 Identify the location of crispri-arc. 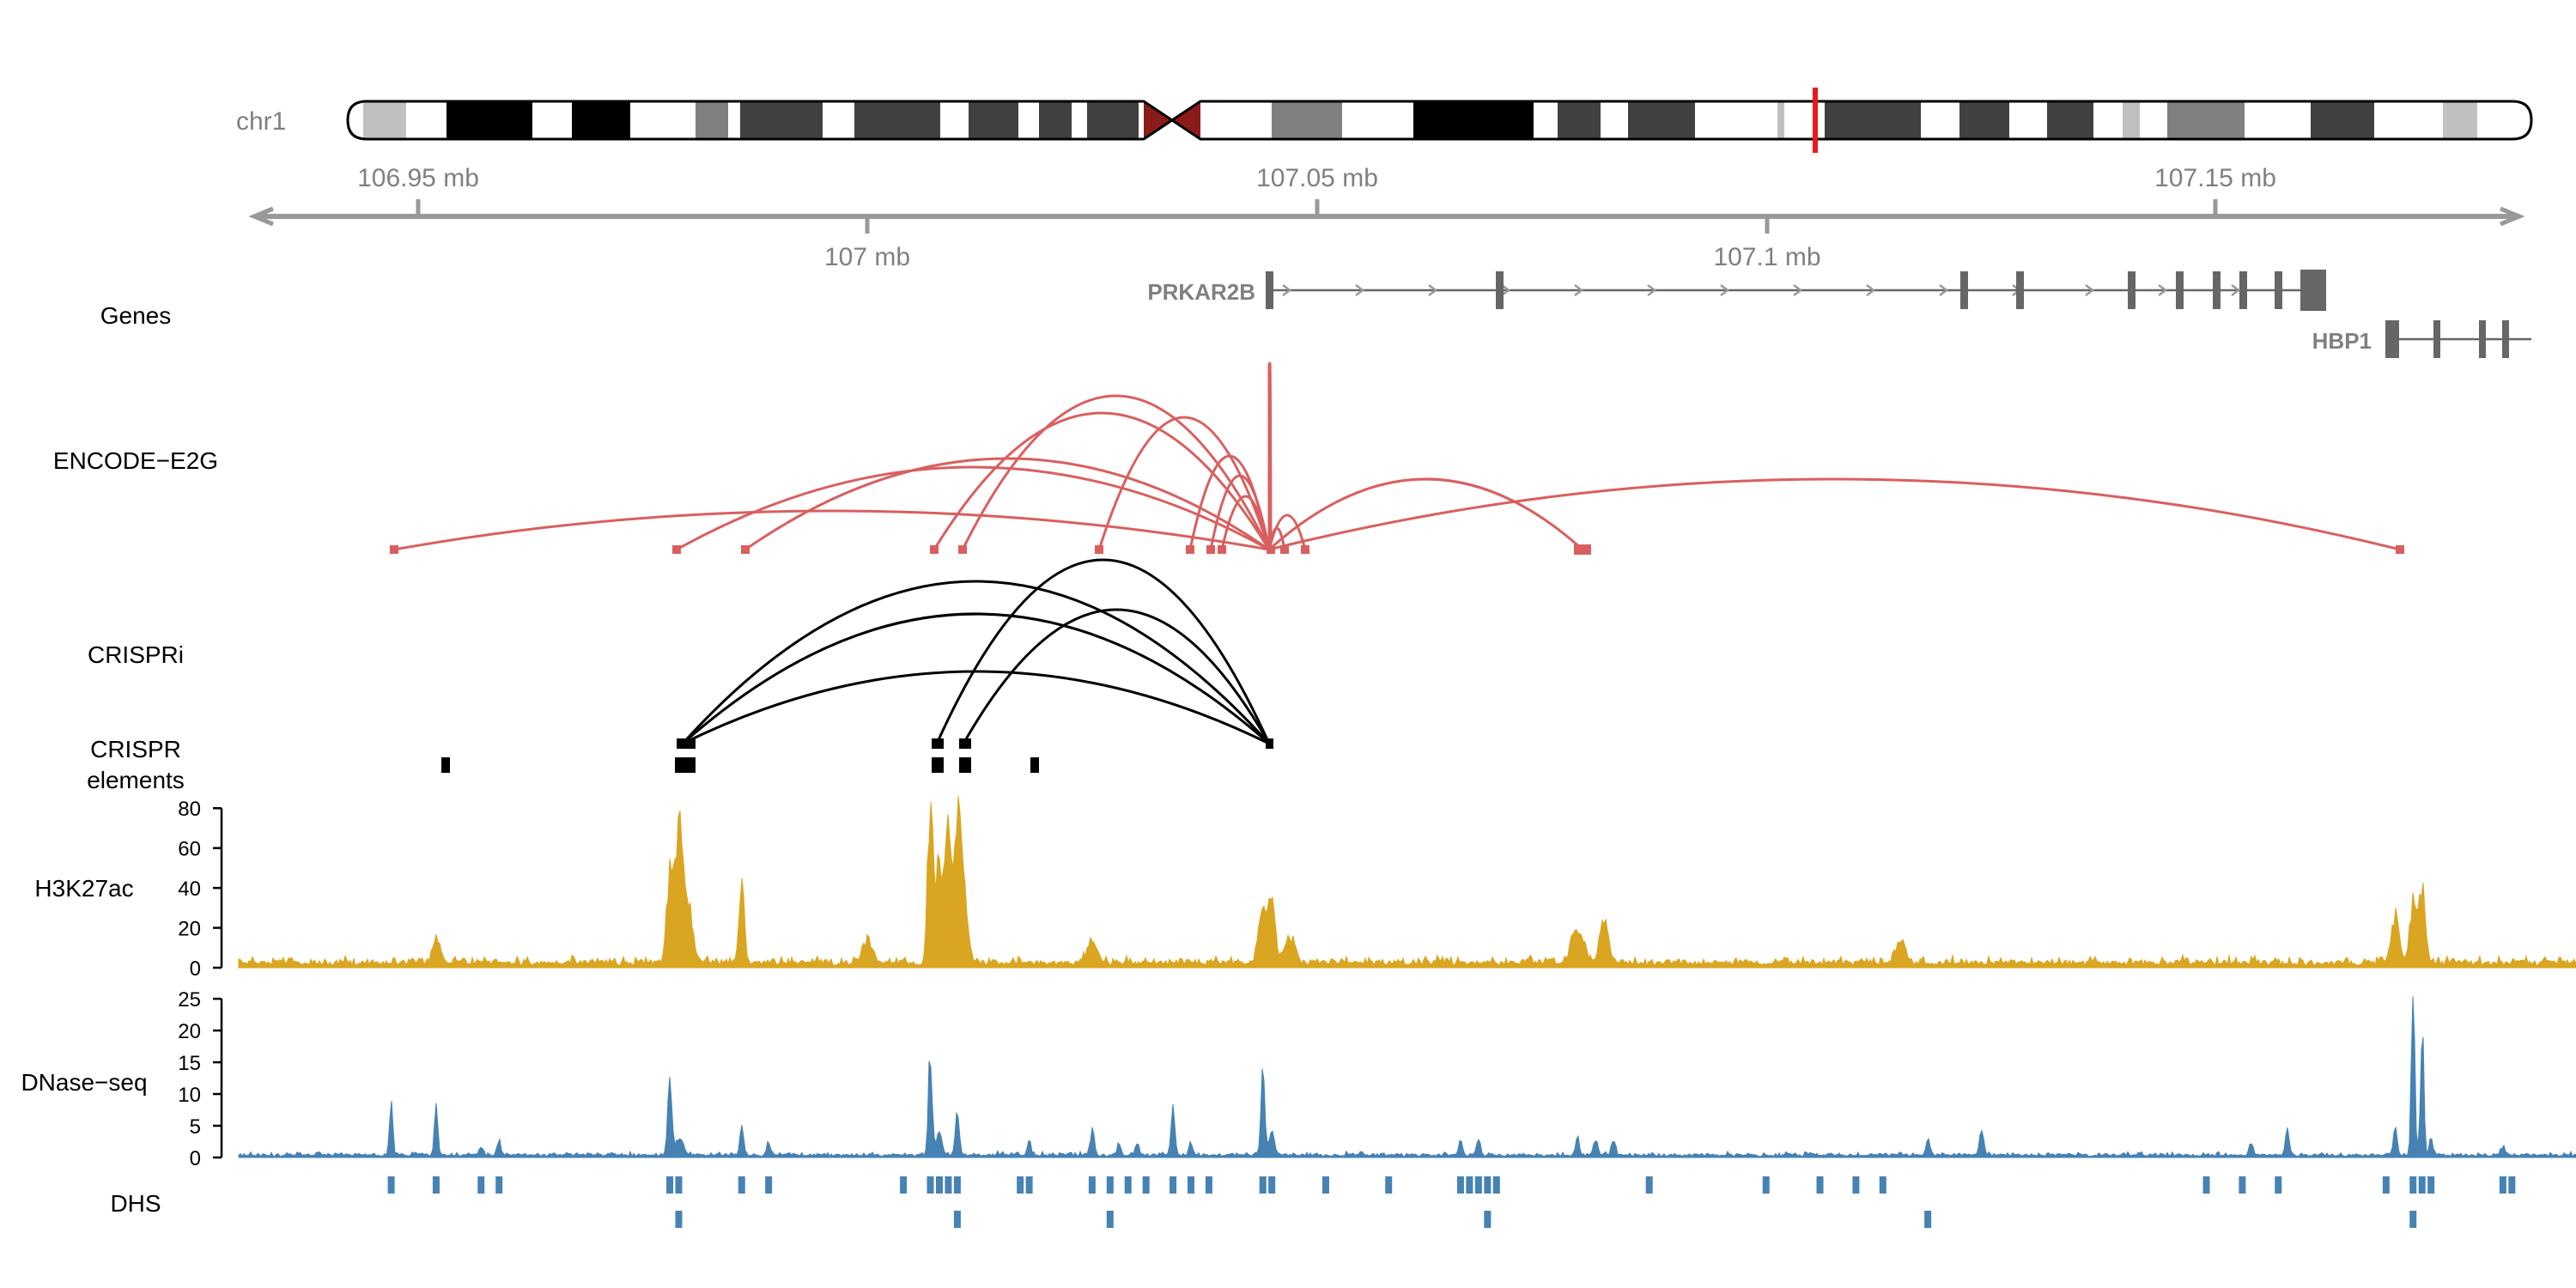
(1116, 676).